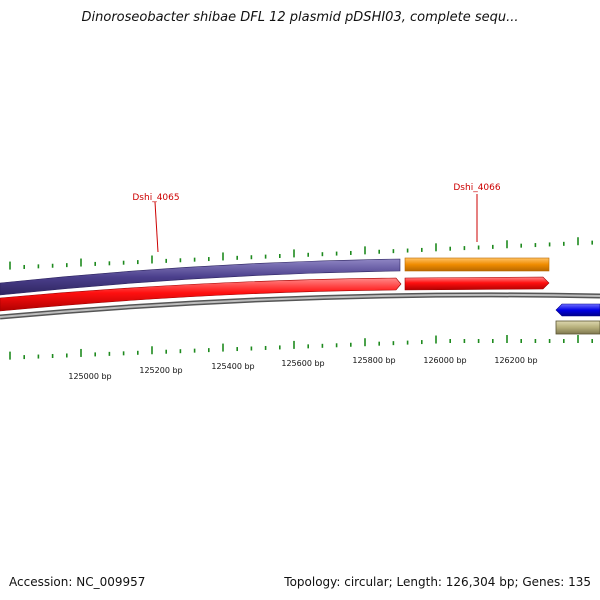 This screenshot has width=600, height=600. What do you see at coordinates (577, 327) in the screenshot?
I see `misc-feature-band` at bounding box center [577, 327].